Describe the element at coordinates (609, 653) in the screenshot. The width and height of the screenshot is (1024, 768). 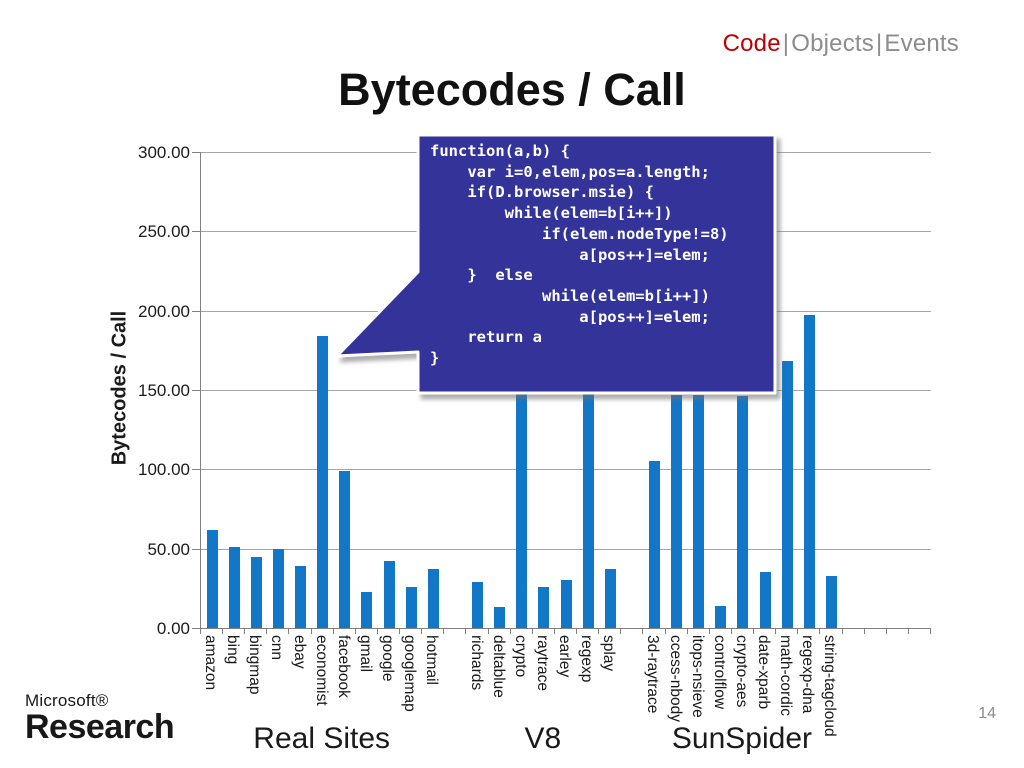
I see `category-label-splay: splay` at that location.